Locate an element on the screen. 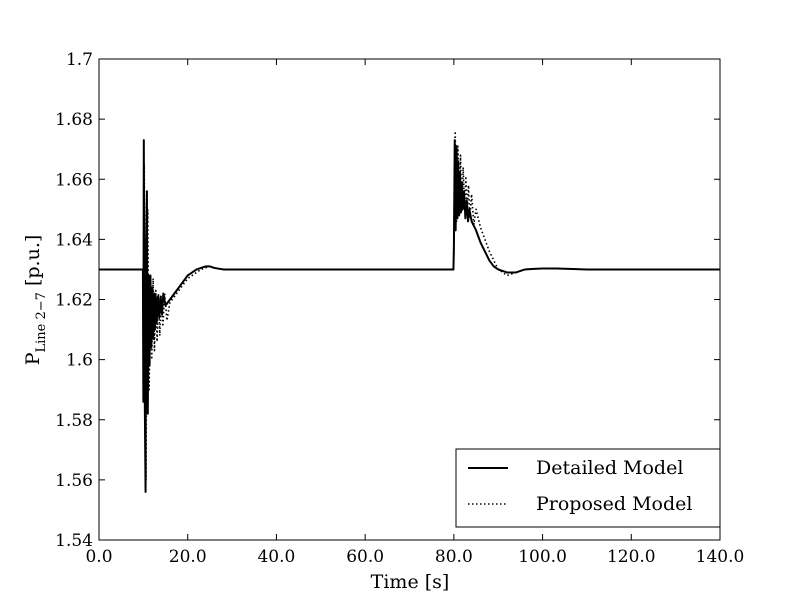  y-tick-label: 1.64 is located at coordinates (74, 240).